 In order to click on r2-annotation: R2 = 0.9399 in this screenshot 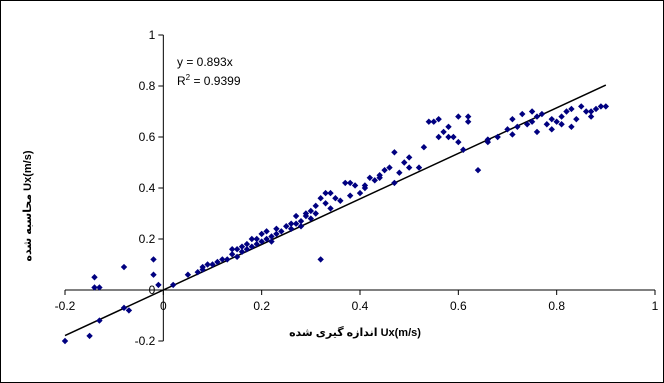, I will do `click(209, 80)`.